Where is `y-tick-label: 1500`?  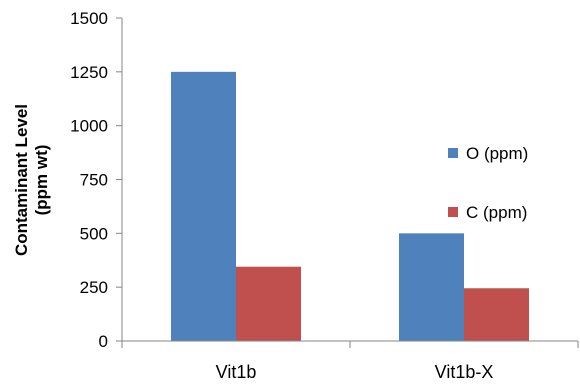 y-tick-label: 1500 is located at coordinates (89, 18).